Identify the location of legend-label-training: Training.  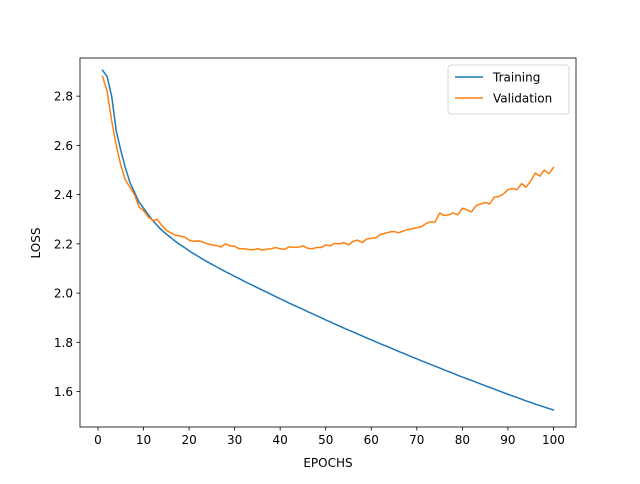
(516, 78).